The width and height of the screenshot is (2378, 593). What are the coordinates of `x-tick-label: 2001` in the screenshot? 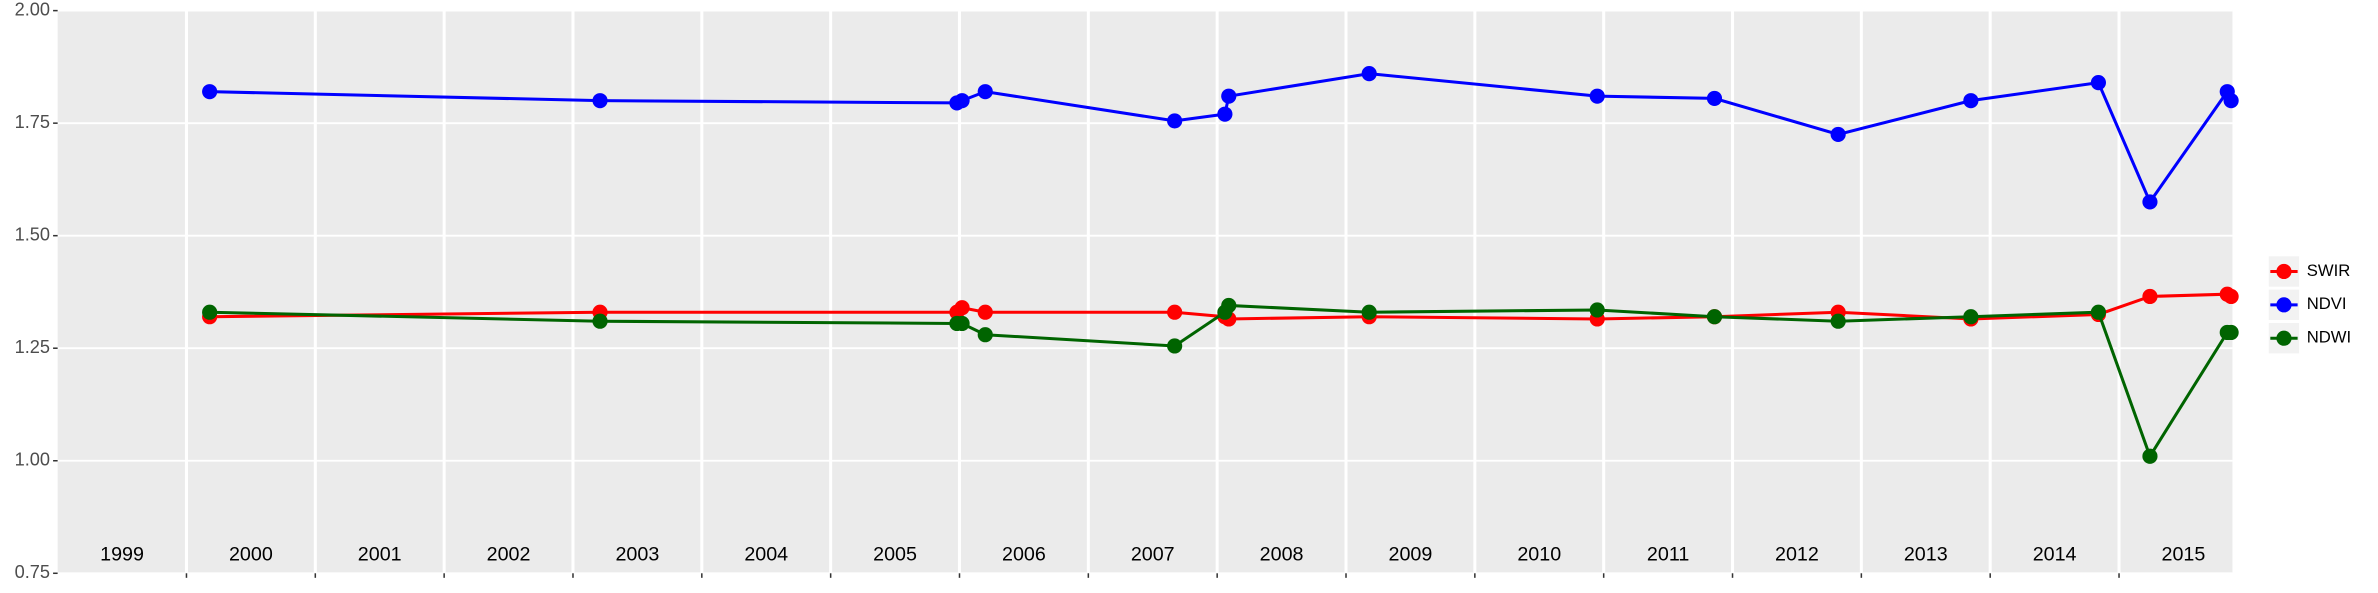 It's located at (380, 554).